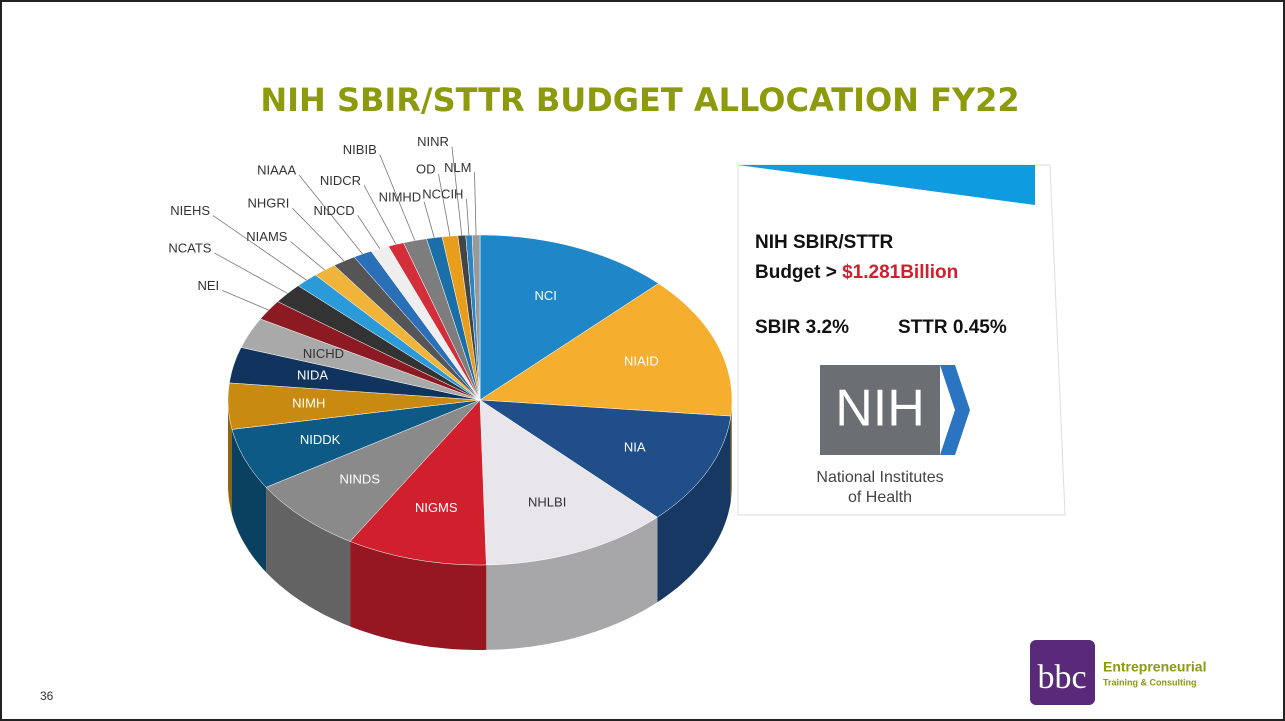  What do you see at coordinates (798, 272) in the screenshot?
I see `panel-budget: Budget >` at bounding box center [798, 272].